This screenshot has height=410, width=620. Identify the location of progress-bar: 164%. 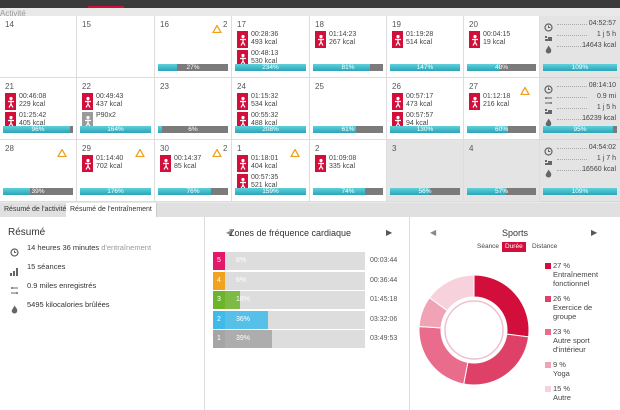
(115, 129).